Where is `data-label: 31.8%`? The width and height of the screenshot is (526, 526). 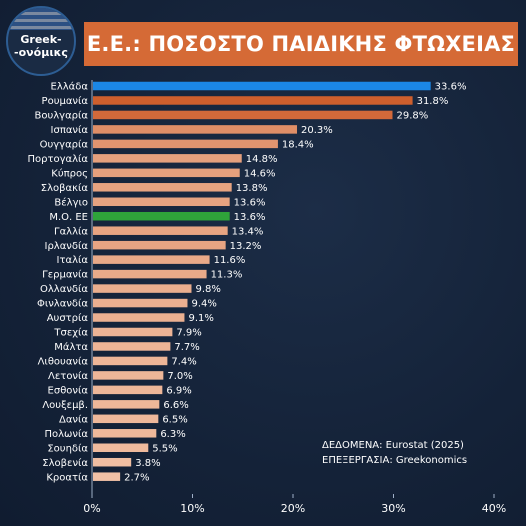 data-label: 31.8% is located at coordinates (433, 101).